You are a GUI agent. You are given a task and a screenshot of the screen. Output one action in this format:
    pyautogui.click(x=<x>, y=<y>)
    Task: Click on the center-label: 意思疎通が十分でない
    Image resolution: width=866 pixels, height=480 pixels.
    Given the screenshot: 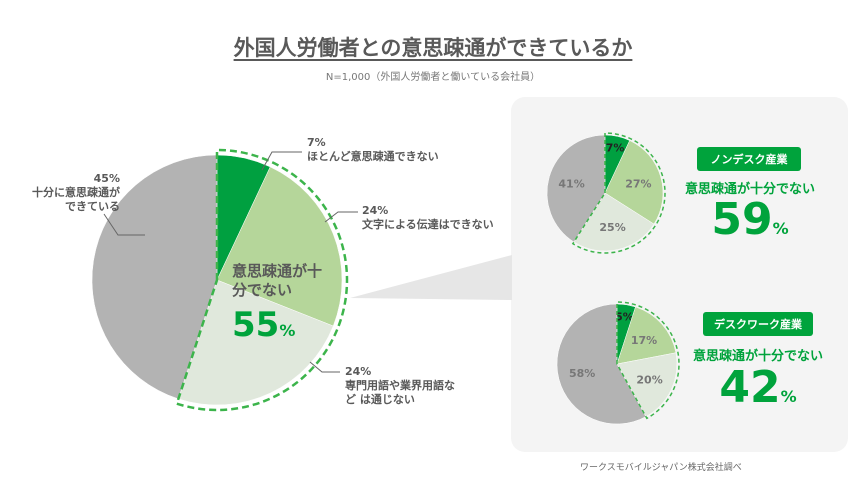 What is the action you would take?
    pyautogui.click(x=277, y=280)
    